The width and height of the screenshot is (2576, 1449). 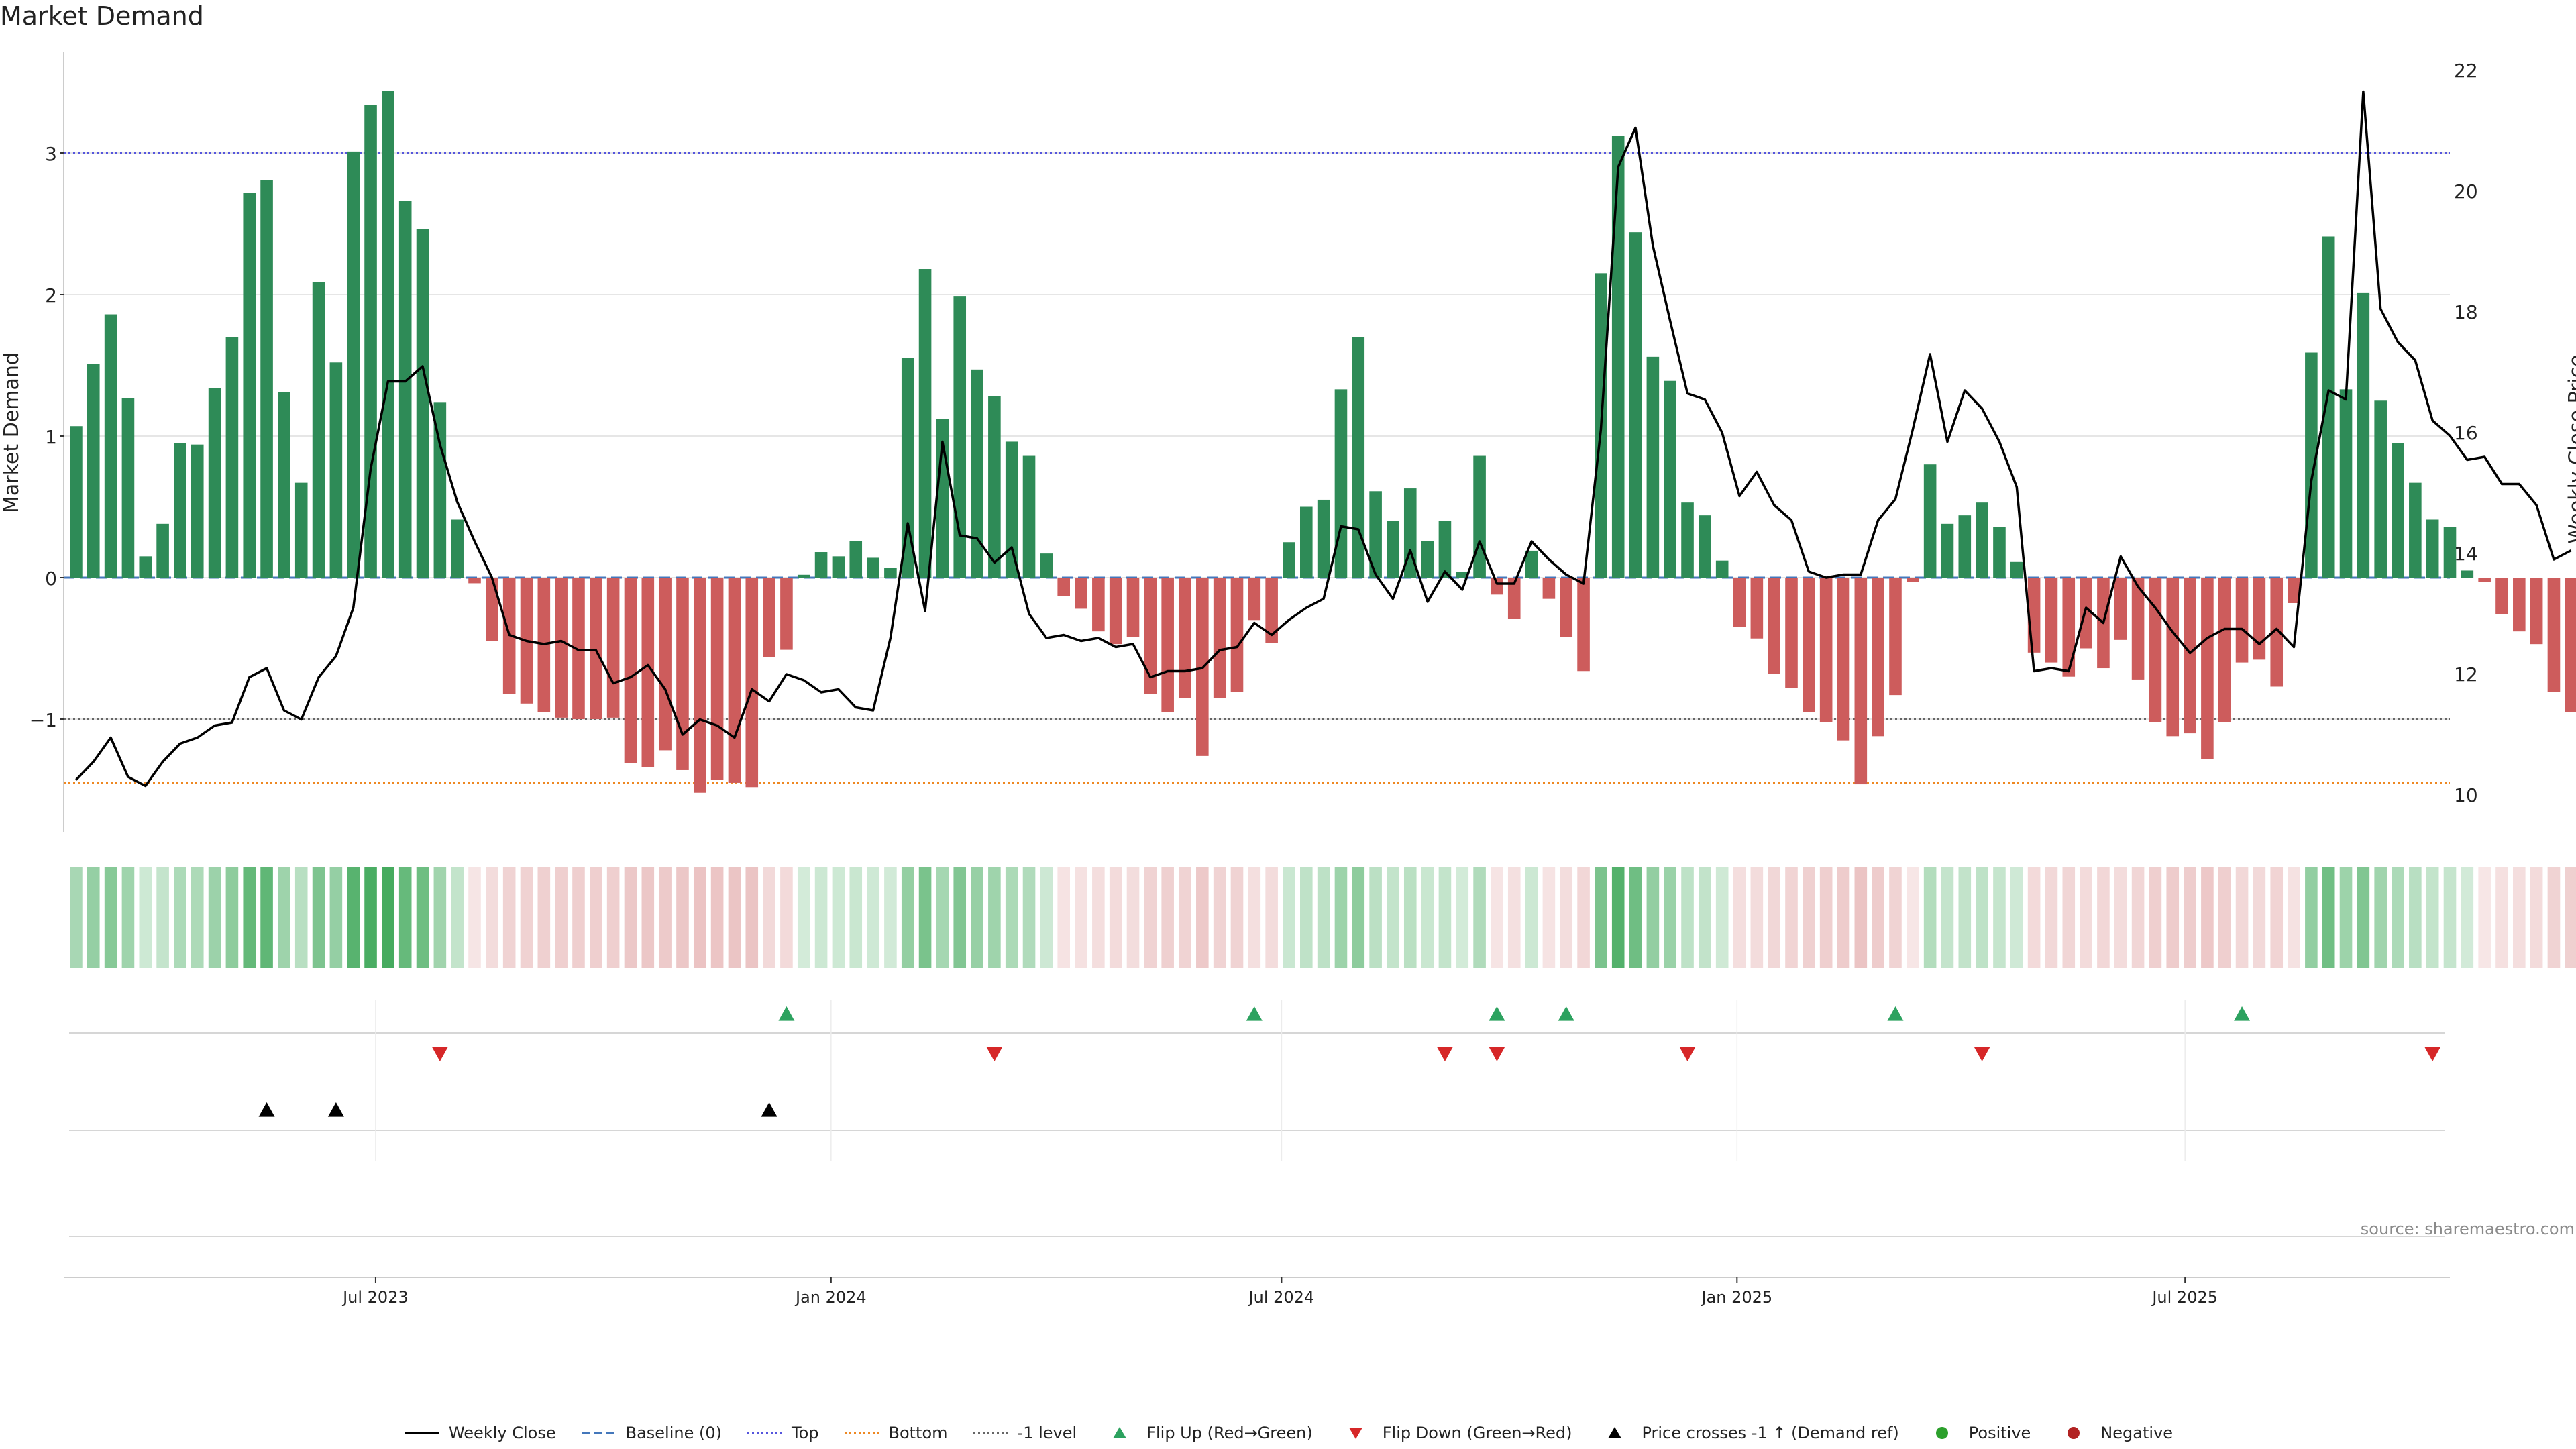 What do you see at coordinates (769, 1109) in the screenshot?
I see `price-cross-marker` at bounding box center [769, 1109].